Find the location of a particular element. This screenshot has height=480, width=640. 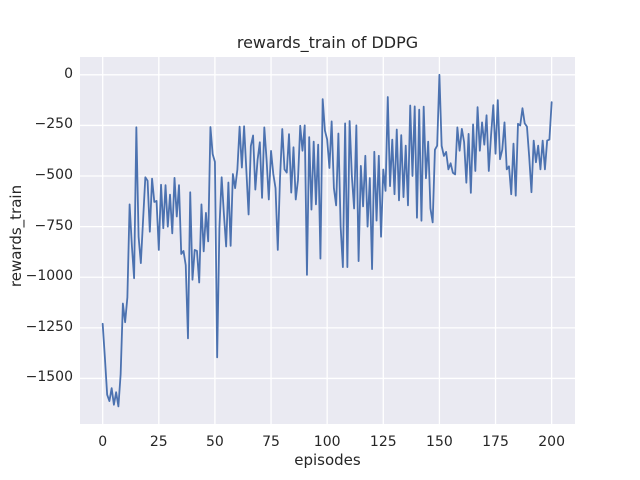

x-tick-label: 0 is located at coordinates (103, 442).